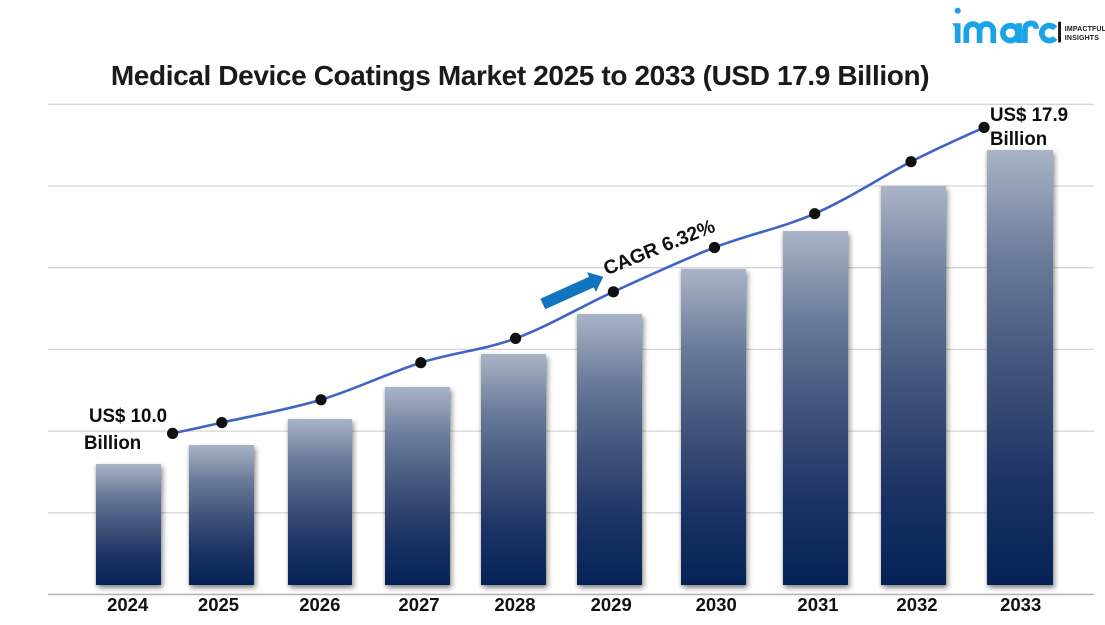 Image resolution: width=1105 pixels, height=625 pixels. What do you see at coordinates (1085, 29) in the screenshot?
I see `svg-text: IMPACTFUL` at bounding box center [1085, 29].